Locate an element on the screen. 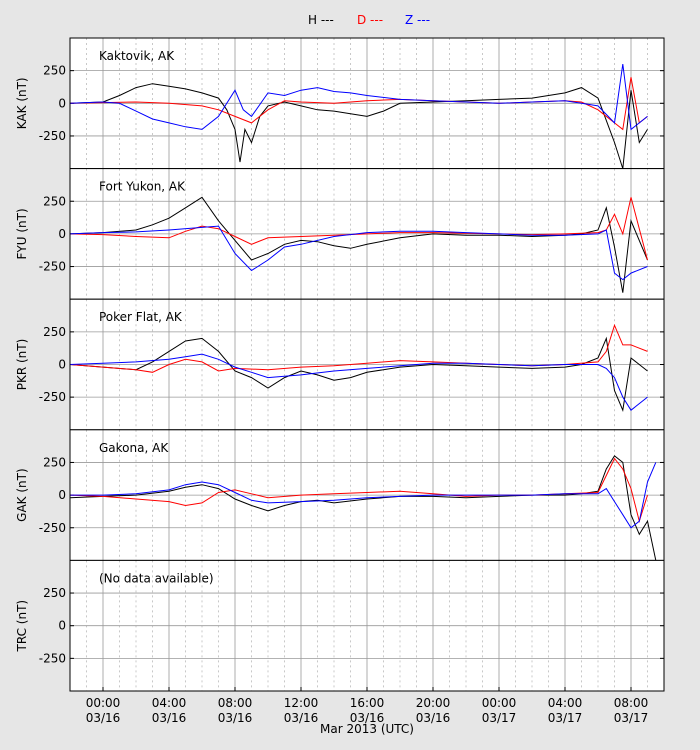  y-axis-label: TRC (nT) is located at coordinates (22, 626).